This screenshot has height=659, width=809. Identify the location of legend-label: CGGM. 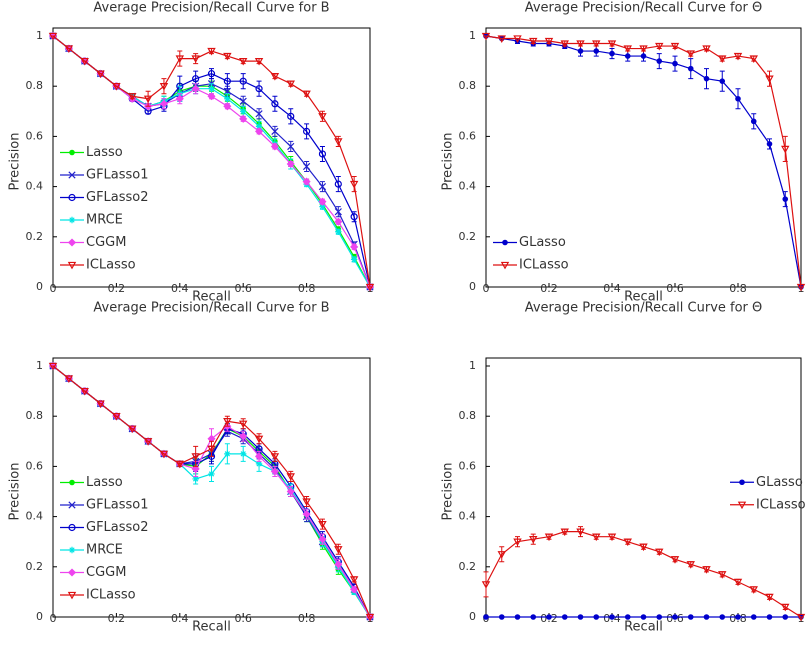
(106, 572).